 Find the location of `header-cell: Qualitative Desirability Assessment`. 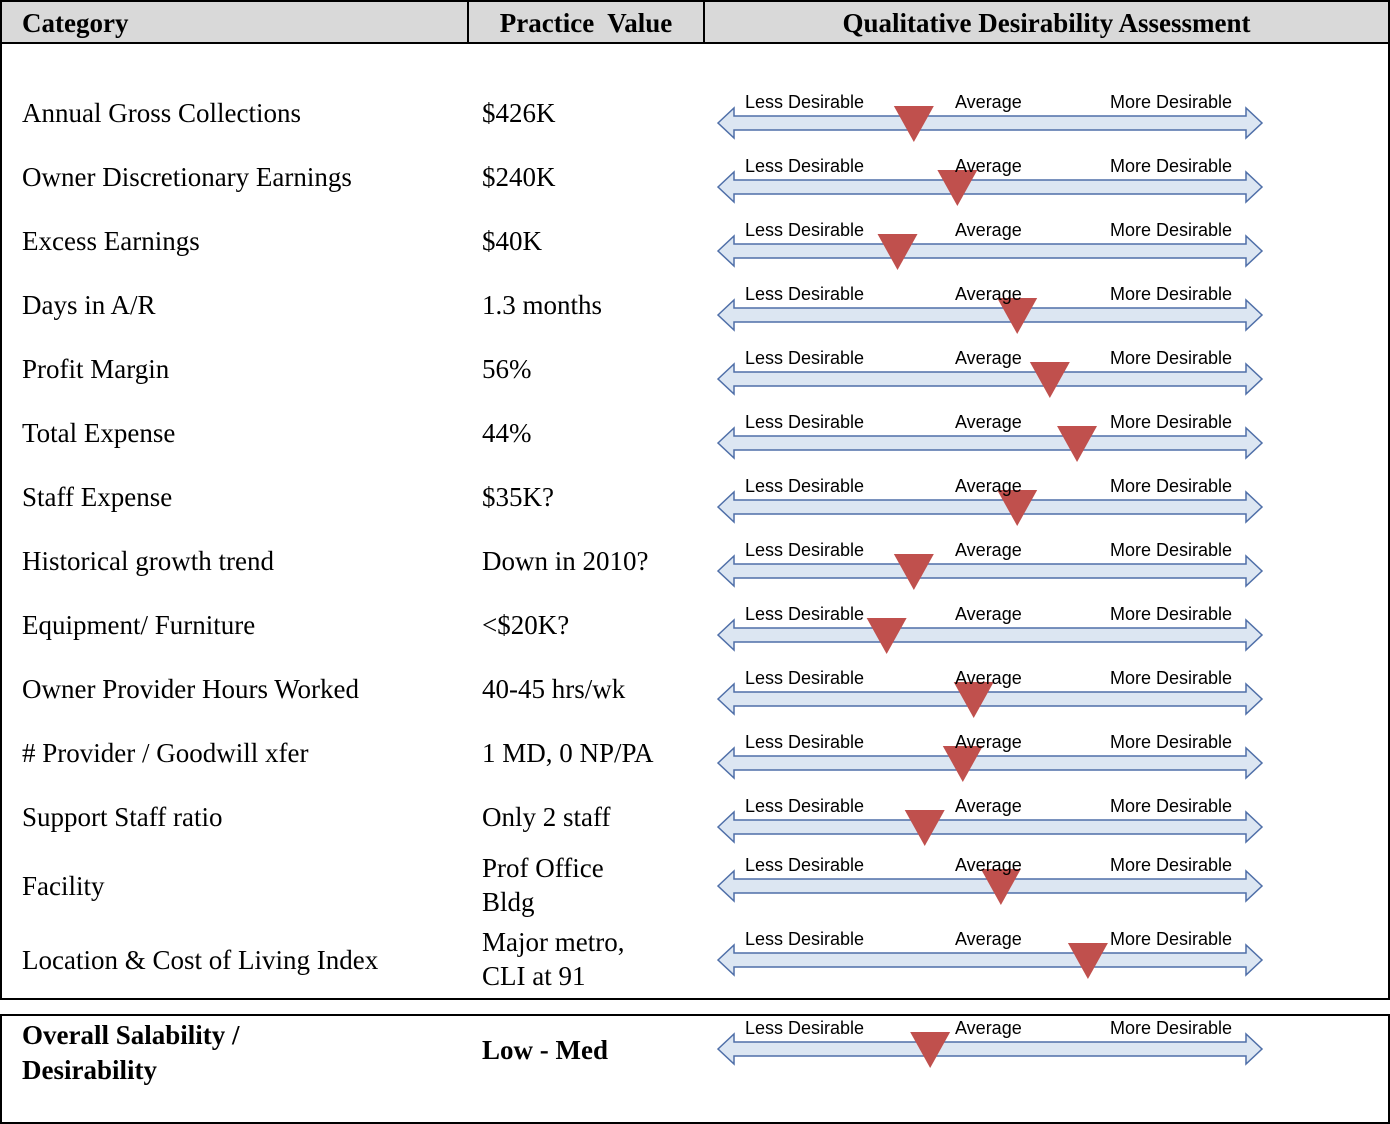

header-cell: Qualitative Desirability Assessment is located at coordinates (1046, 23).